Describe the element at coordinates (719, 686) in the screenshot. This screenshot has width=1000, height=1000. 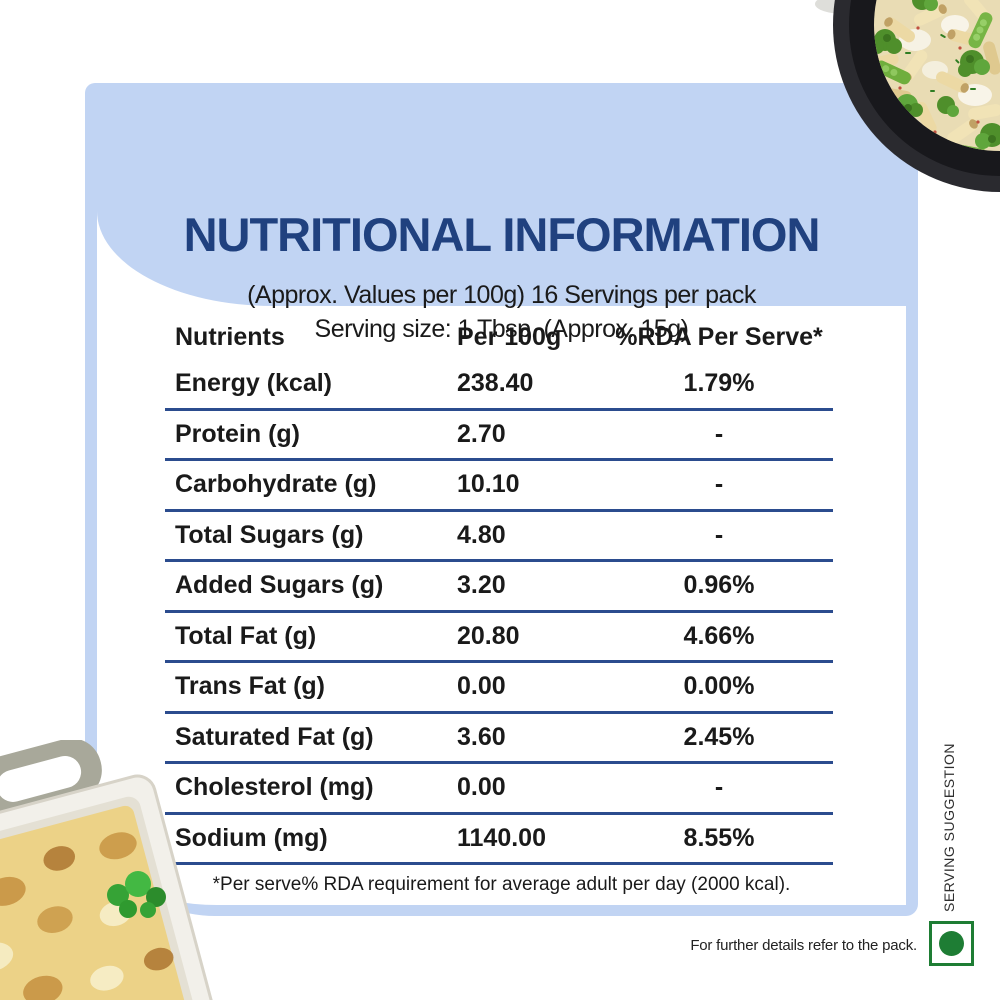
I see `rda-value: 0.00%` at that location.